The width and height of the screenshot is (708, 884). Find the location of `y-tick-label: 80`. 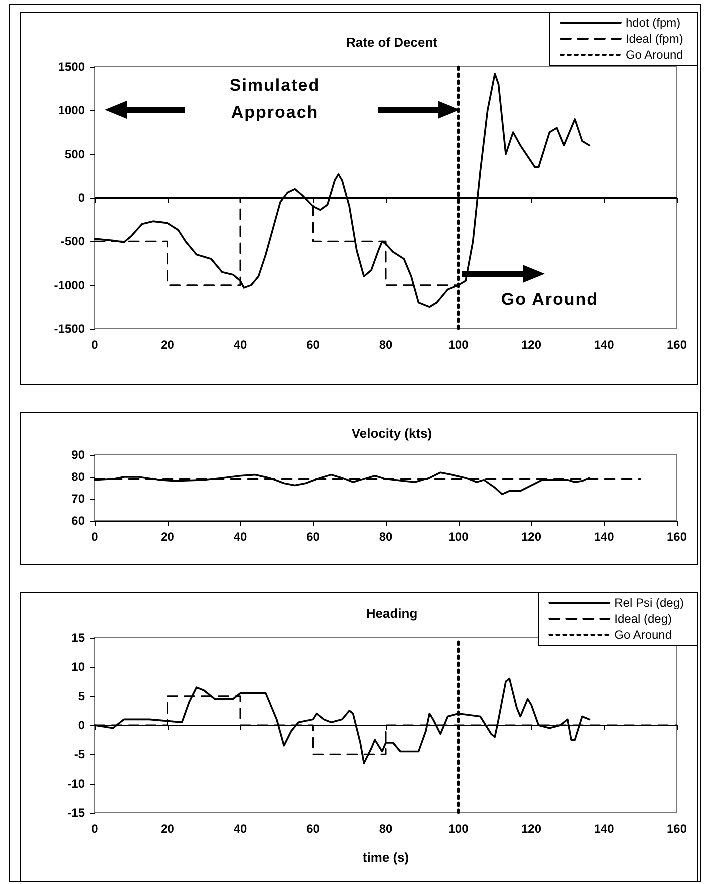

y-tick-label: 80 is located at coordinates (79, 477).